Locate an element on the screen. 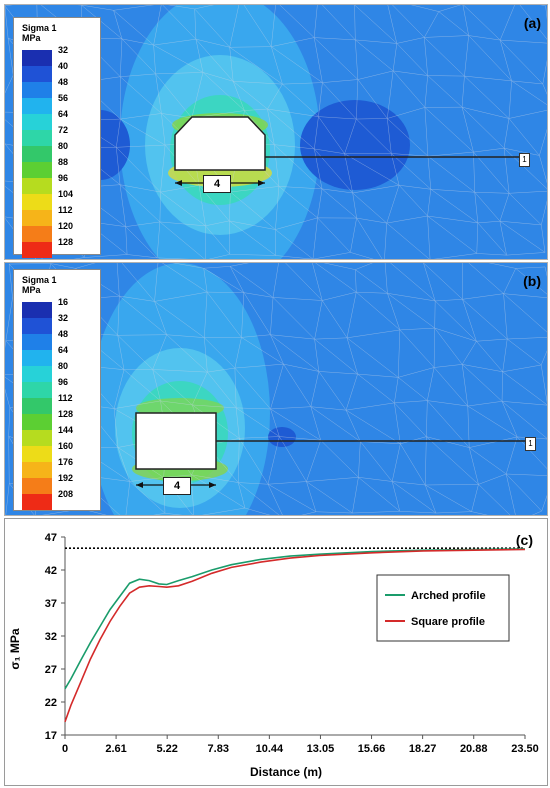  x-tick-label: 20.88 is located at coordinates (474, 749).